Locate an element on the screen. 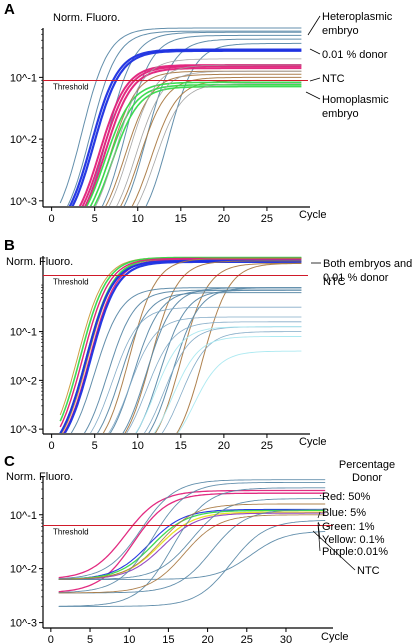 The image size is (415, 643). panel-letter-c: C is located at coordinates (9, 461).